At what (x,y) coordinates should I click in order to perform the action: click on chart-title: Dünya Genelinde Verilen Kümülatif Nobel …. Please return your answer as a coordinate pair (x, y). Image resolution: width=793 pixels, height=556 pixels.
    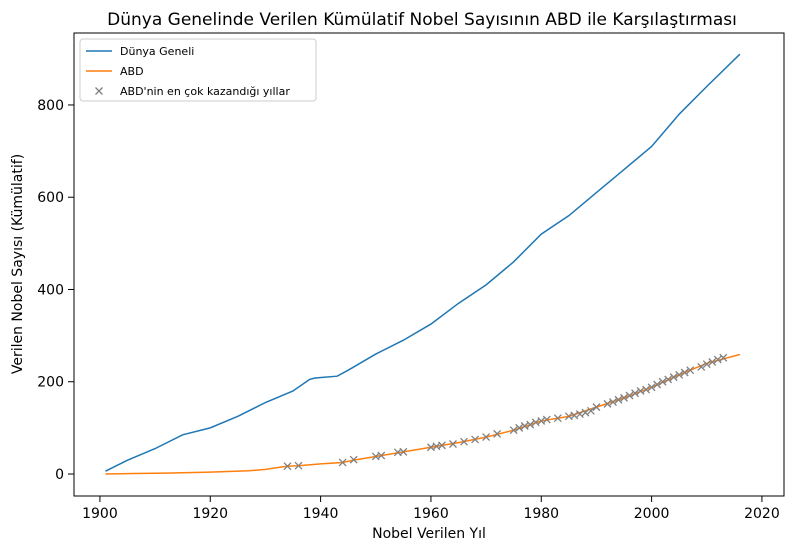
    Looking at the image, I should click on (422, 20).